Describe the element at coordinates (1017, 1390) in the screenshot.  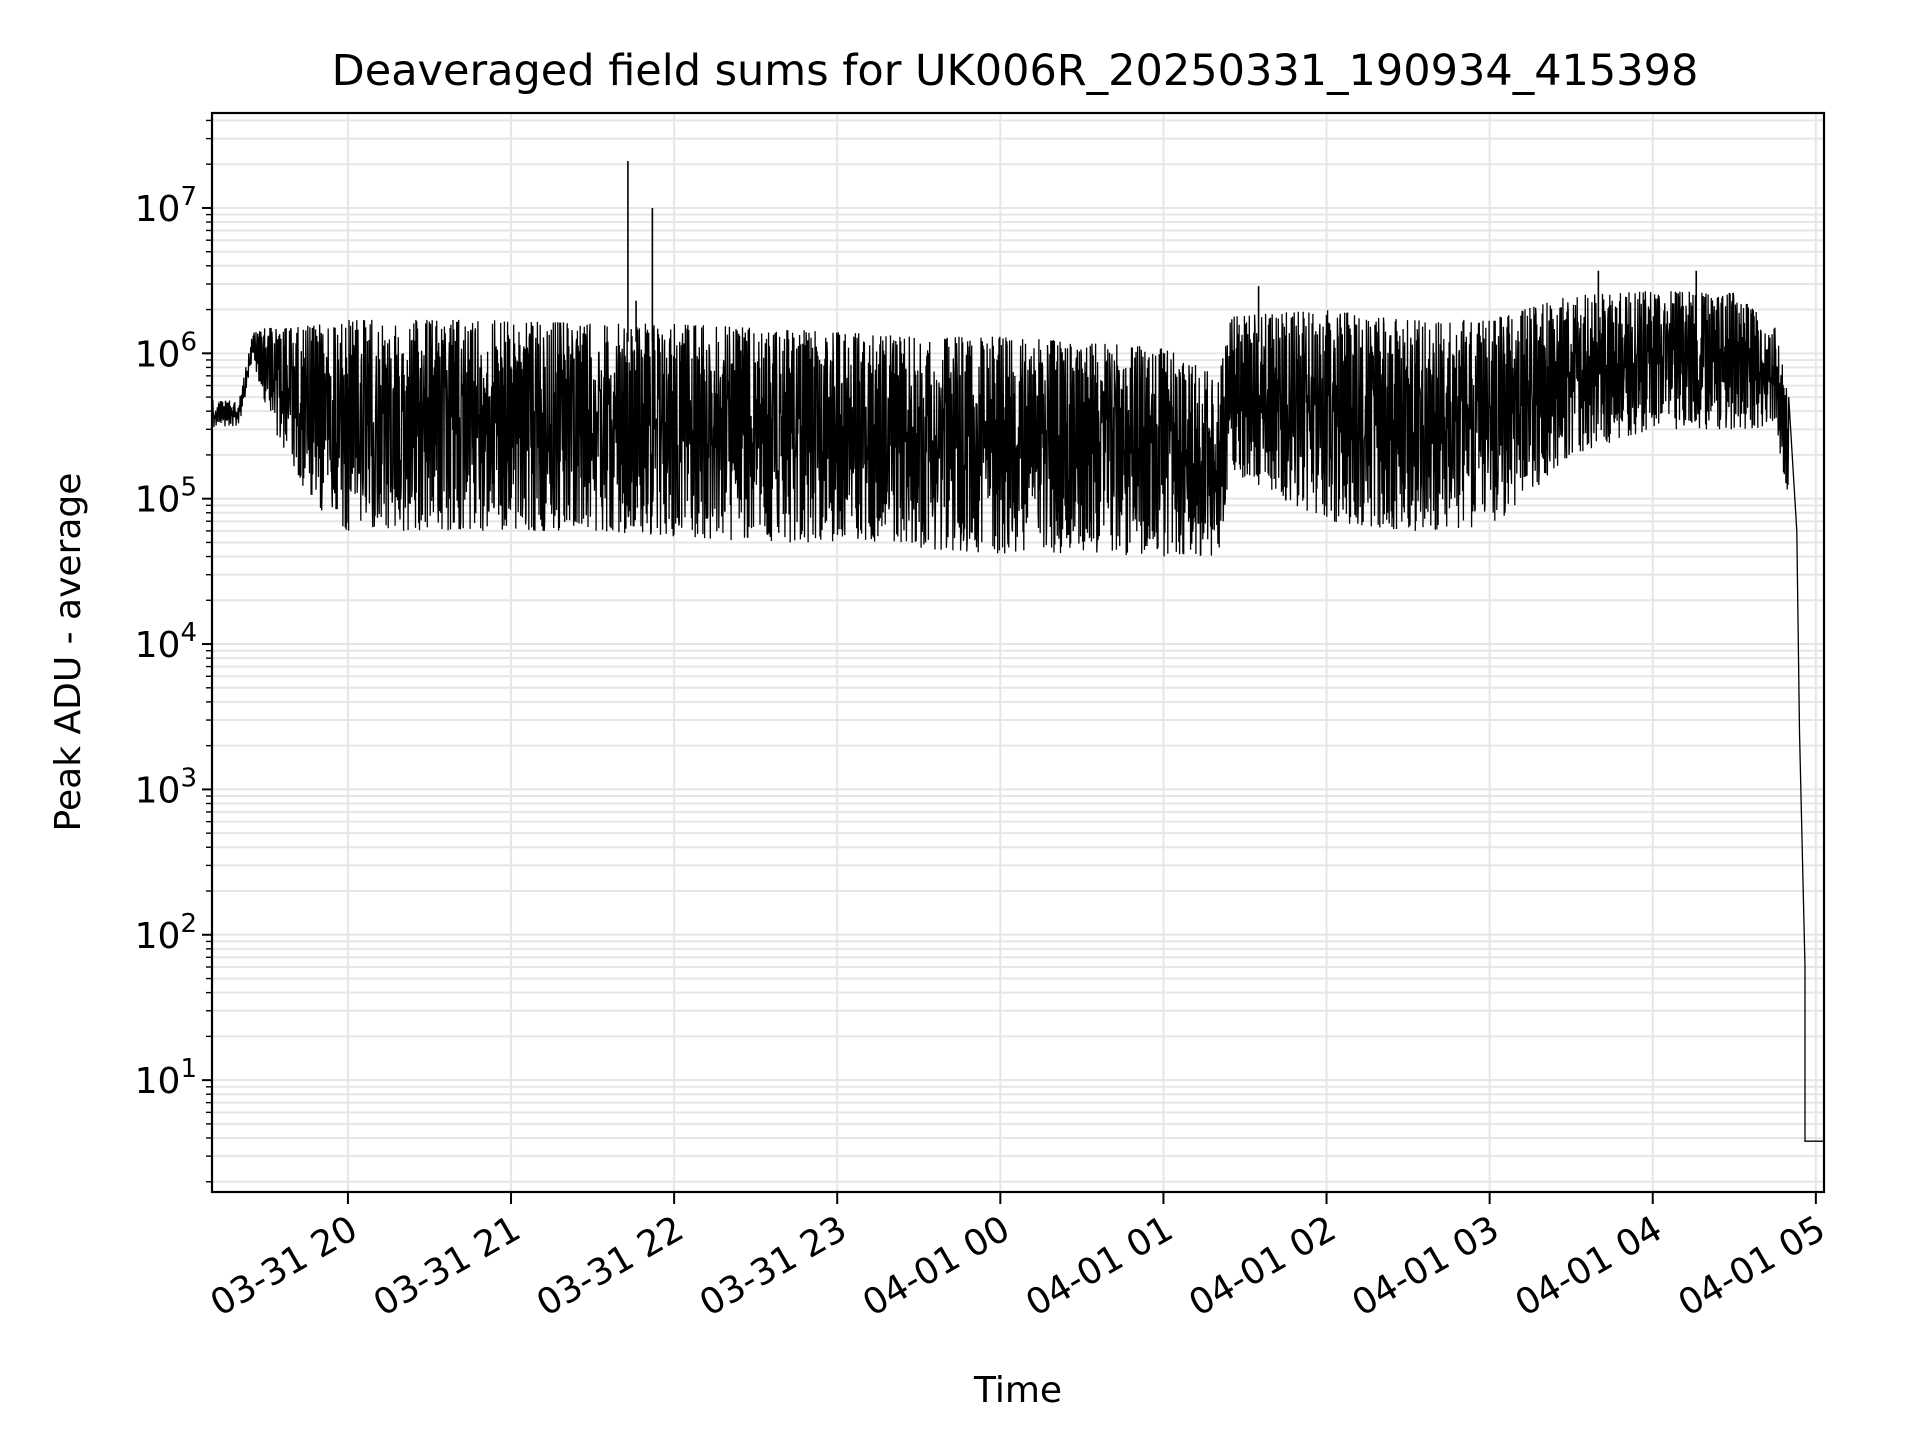
I see `x-axis-label: Time` at that location.